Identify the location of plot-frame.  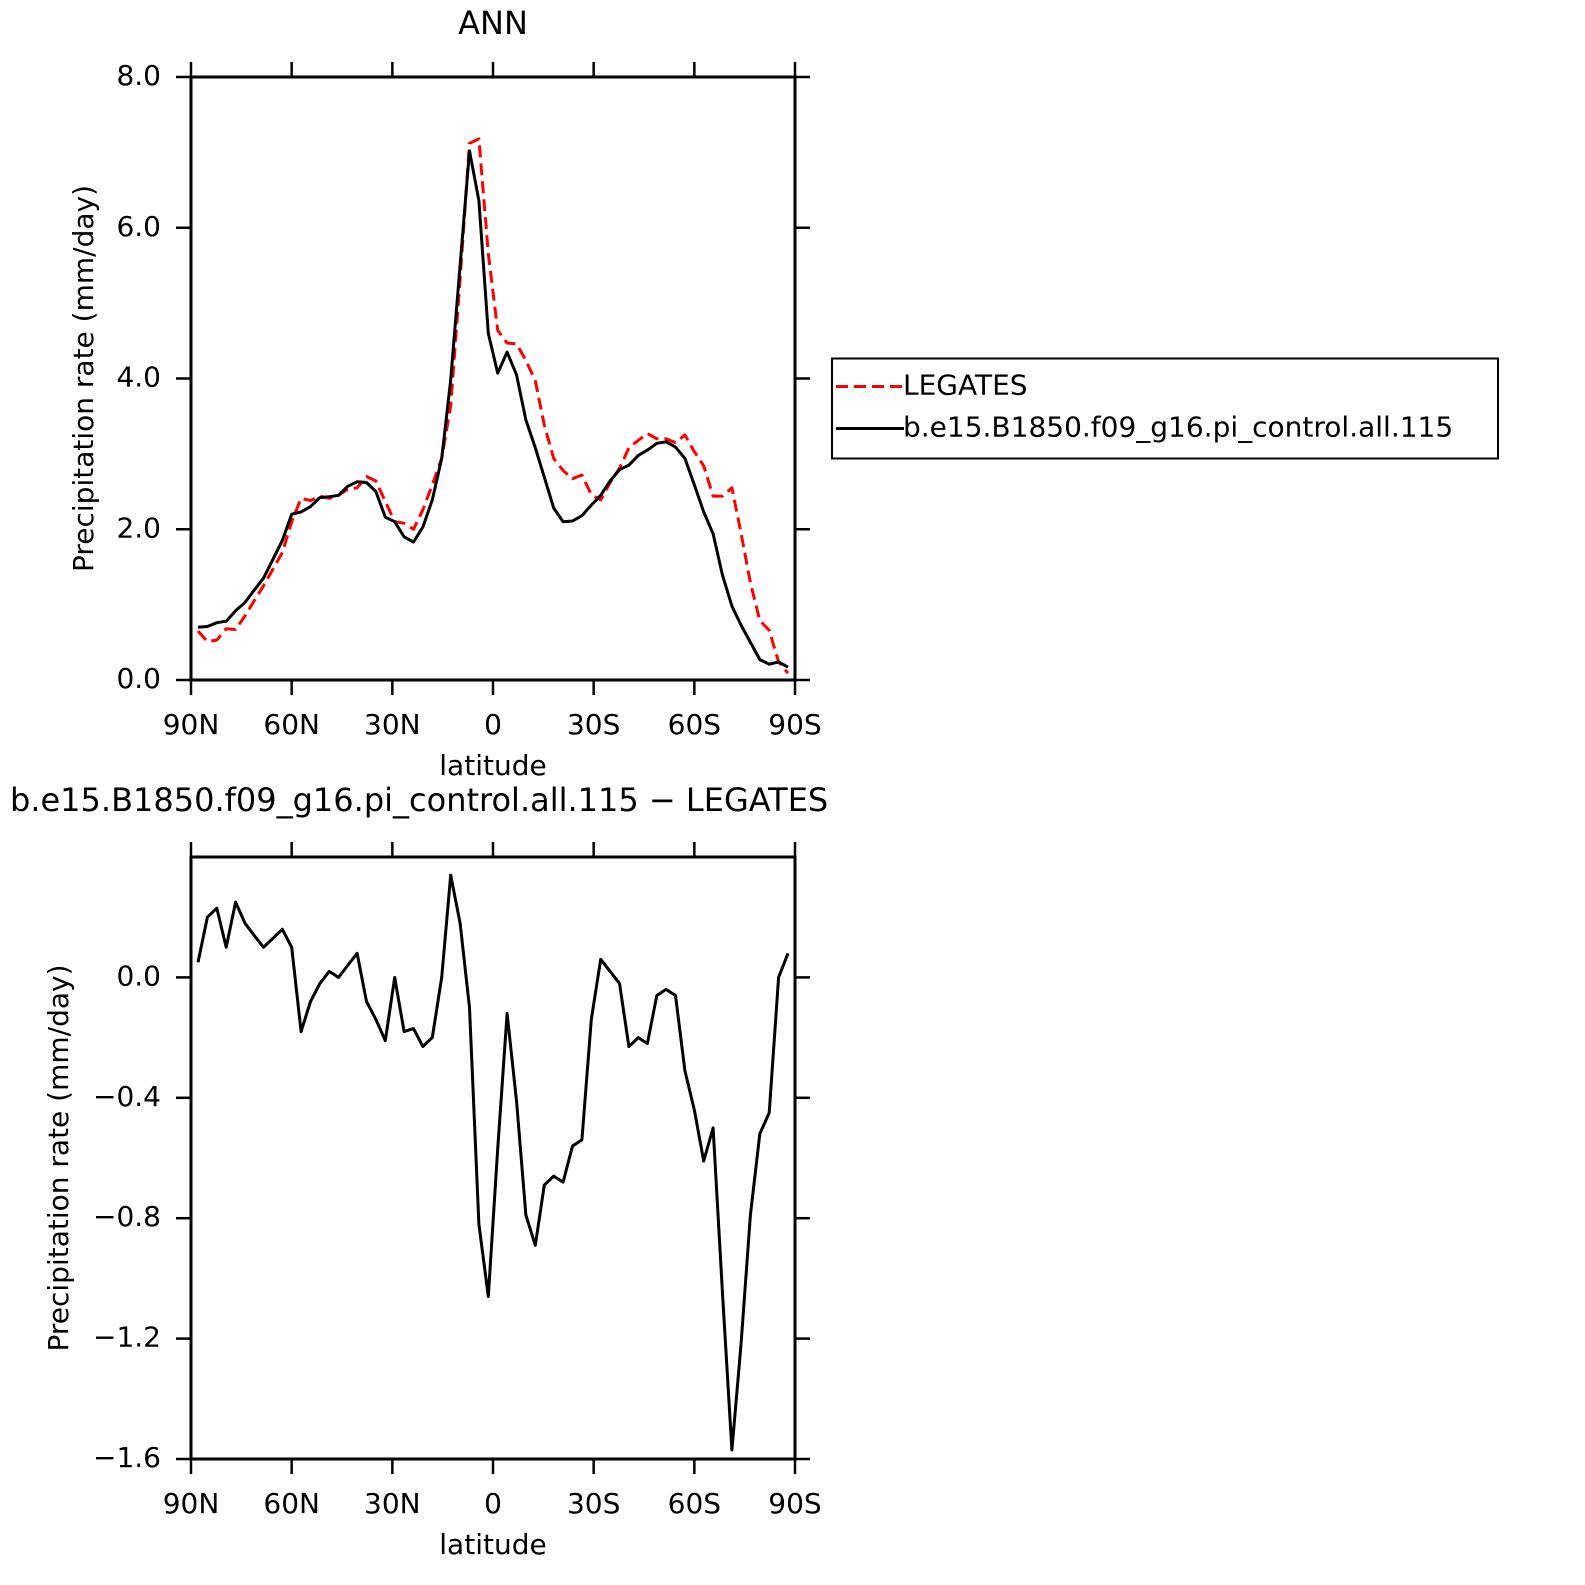
(493, 378).